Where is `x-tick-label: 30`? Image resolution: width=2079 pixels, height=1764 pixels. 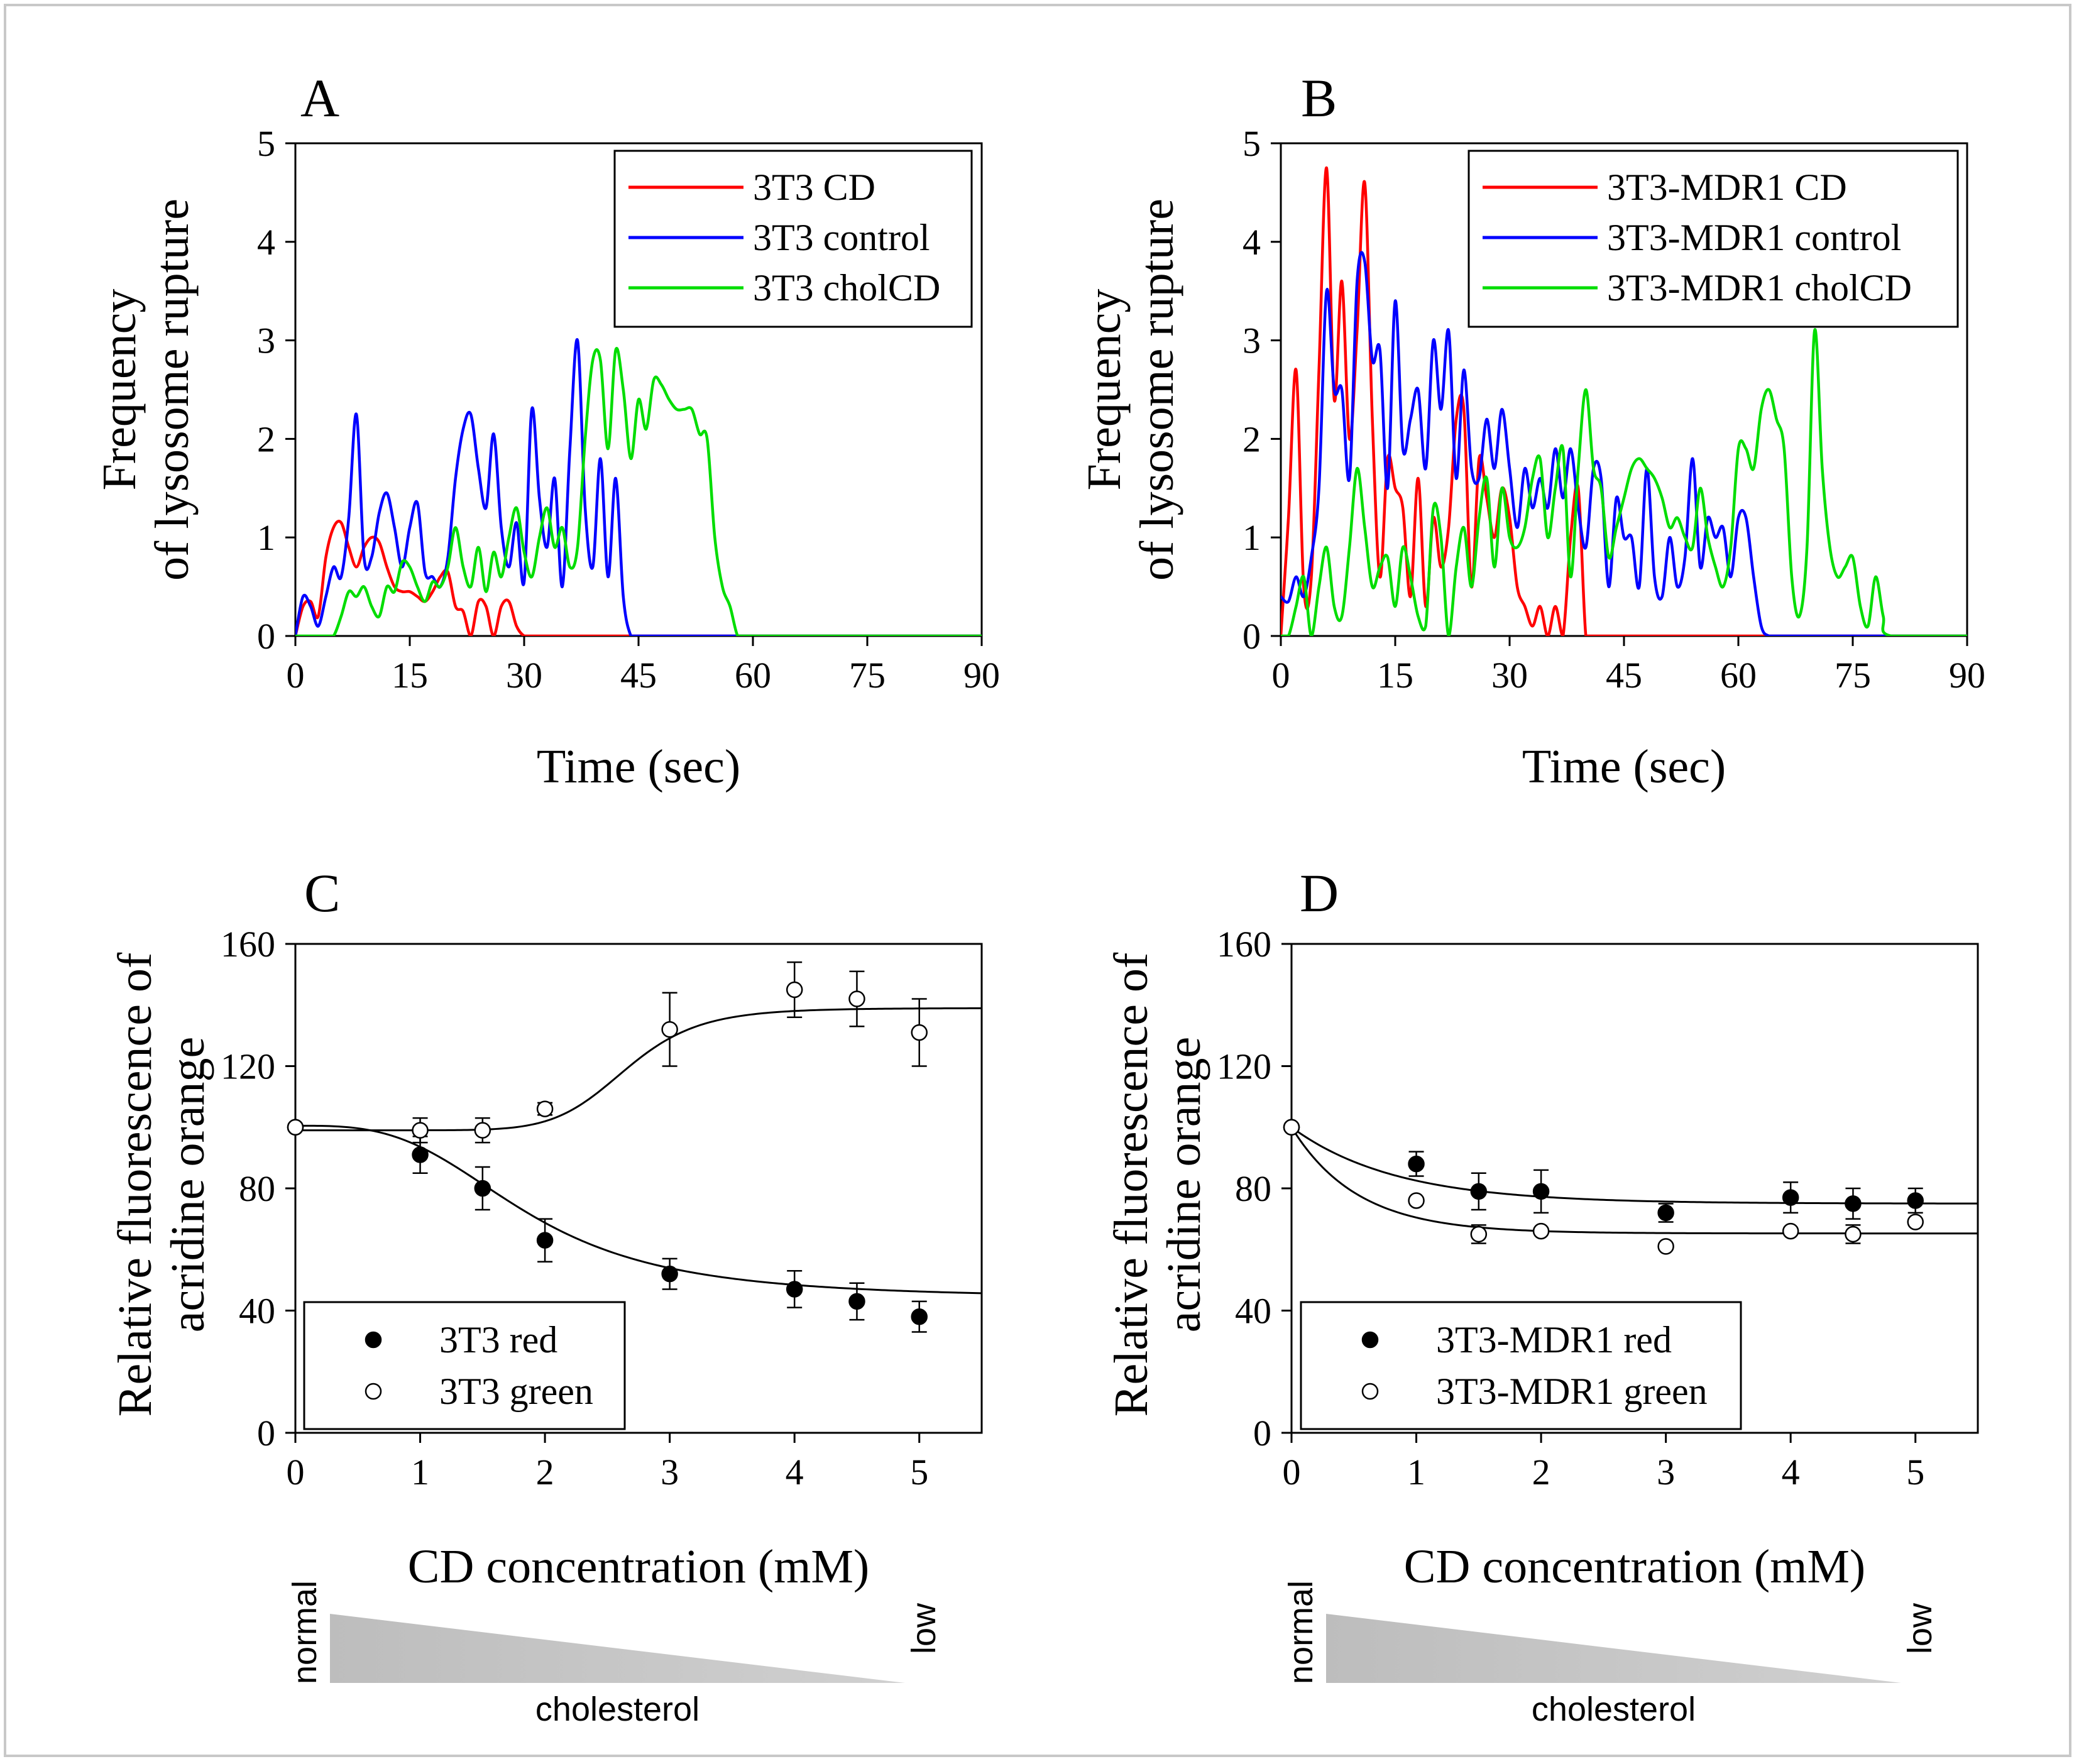
x-tick-label: 30 is located at coordinates (524, 675).